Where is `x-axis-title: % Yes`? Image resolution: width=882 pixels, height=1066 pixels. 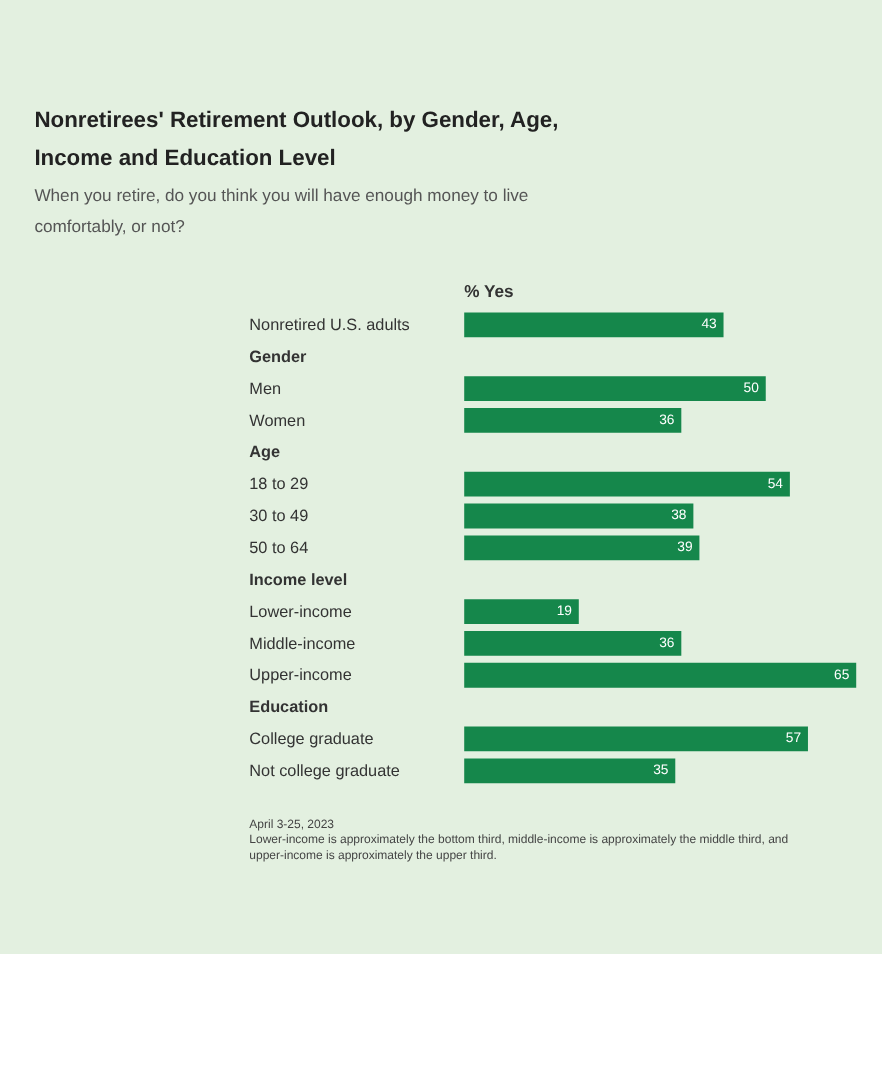 x-axis-title: % Yes is located at coordinates (489, 291).